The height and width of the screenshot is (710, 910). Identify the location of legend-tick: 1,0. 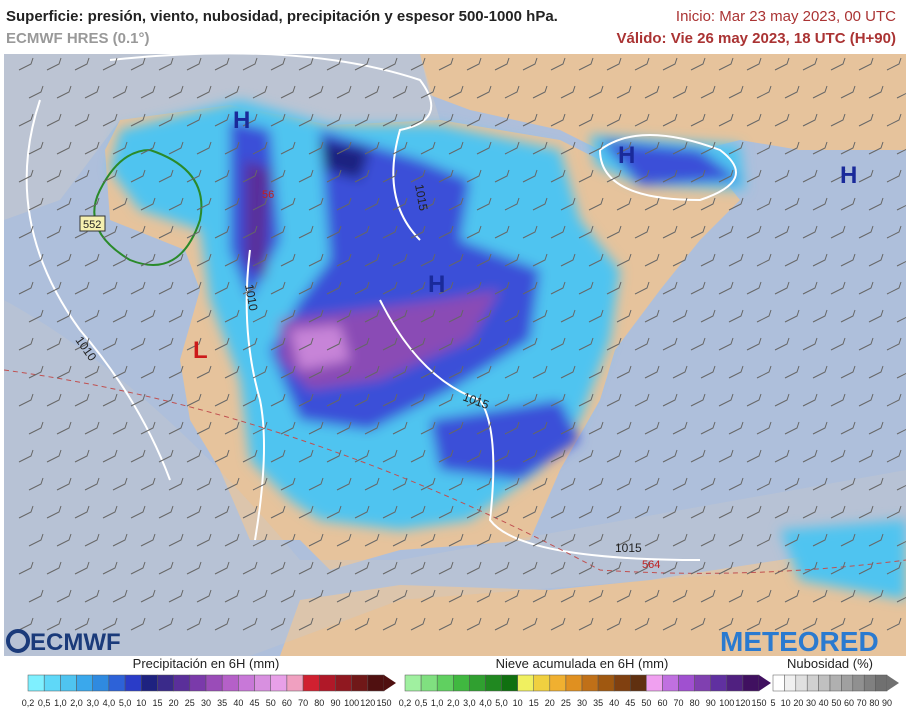
(60, 703).